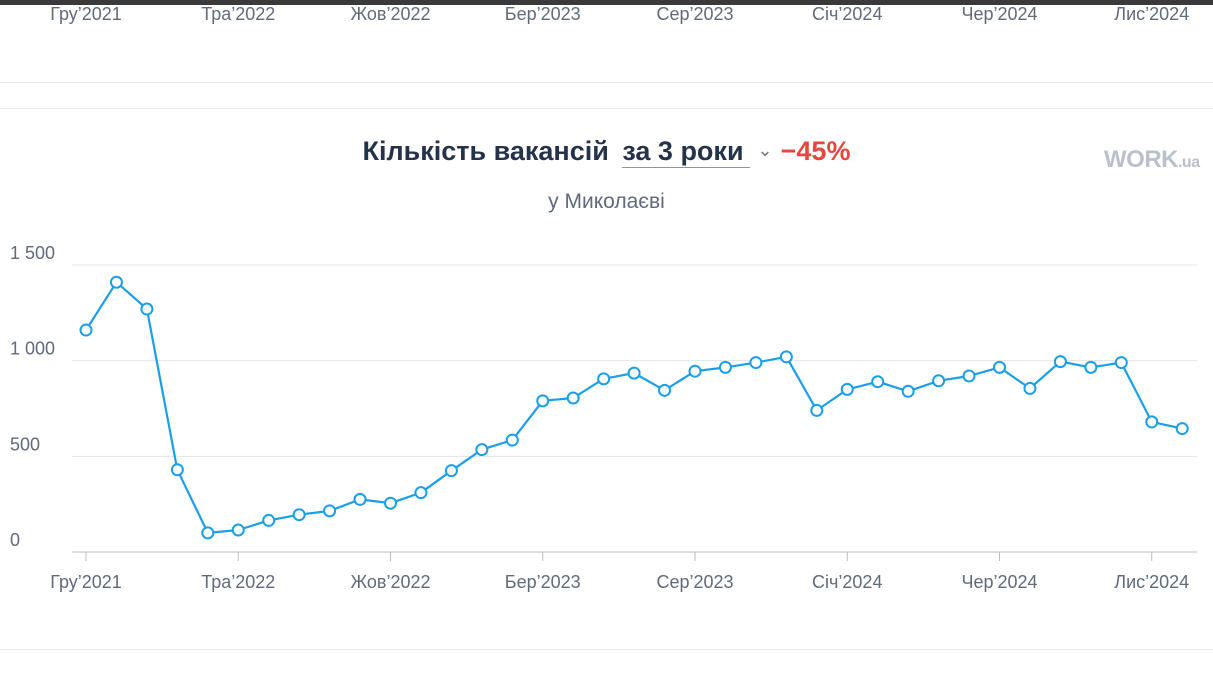  I want to click on y-tick-label: 1 000, so click(32, 349).